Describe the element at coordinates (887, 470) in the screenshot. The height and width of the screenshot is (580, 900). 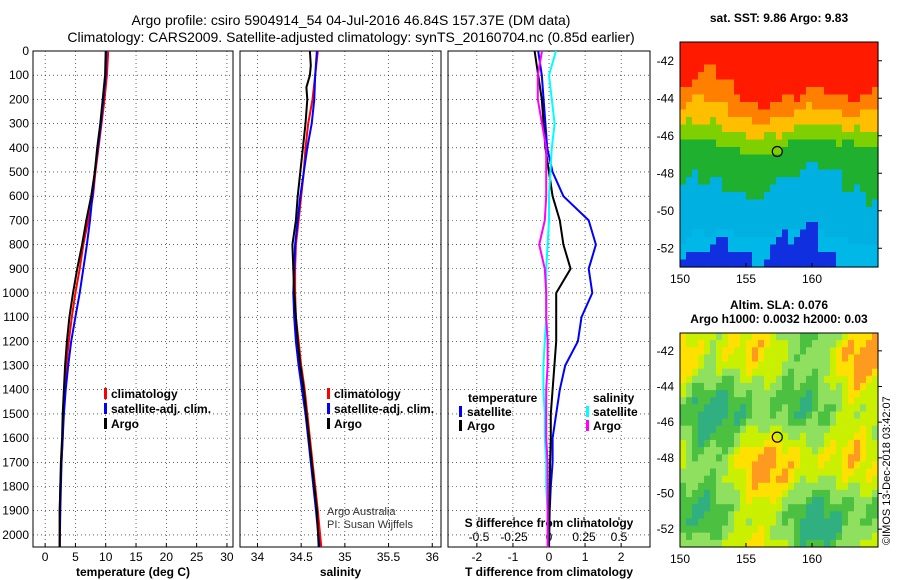
I see `credit-text: ©IMOS 13-Dec-2018 03:42:07` at that location.